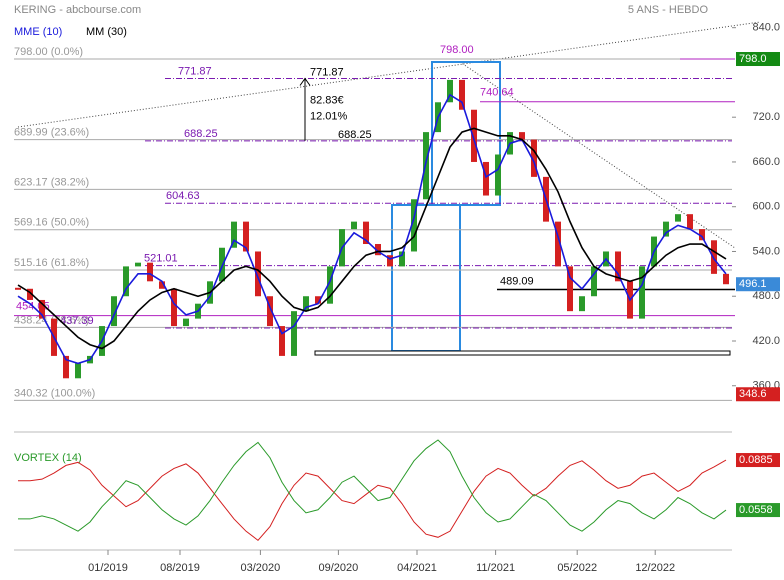 This screenshot has width=784, height=580. I want to click on x-tick-label: 05/2022, so click(577, 568).